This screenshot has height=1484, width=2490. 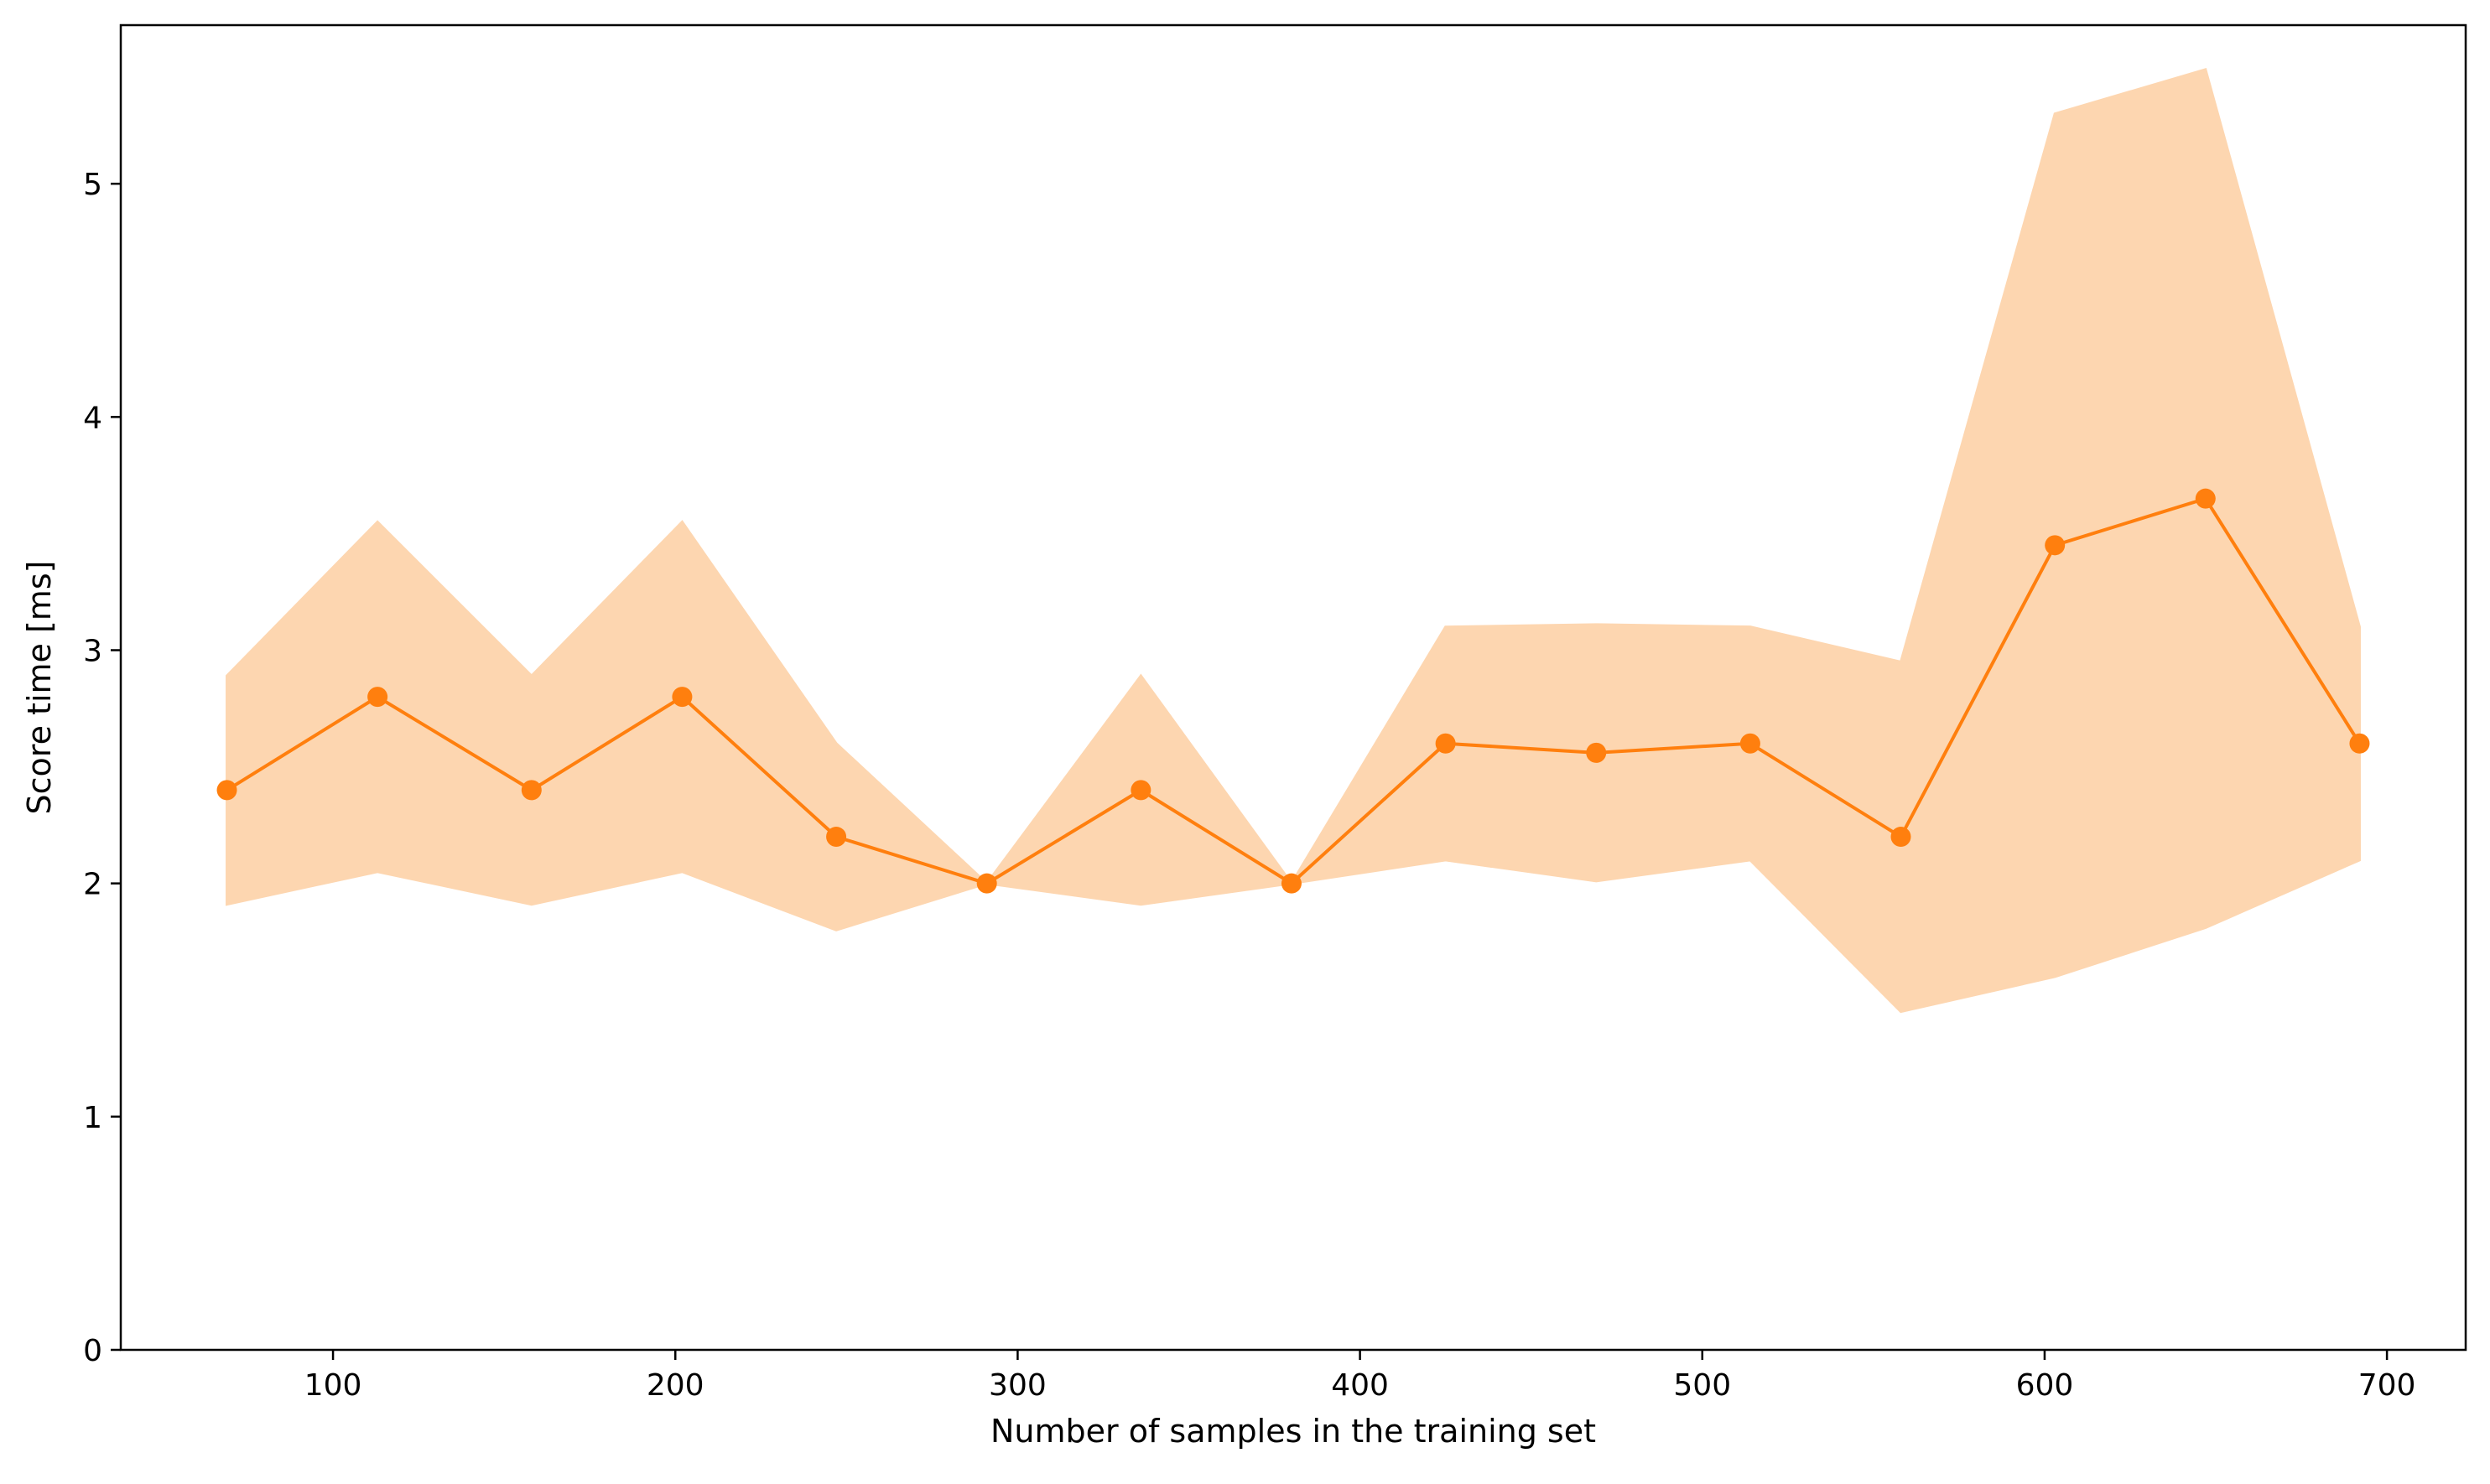 What do you see at coordinates (2387, 1385) in the screenshot?
I see `x-tick-label: 700` at bounding box center [2387, 1385].